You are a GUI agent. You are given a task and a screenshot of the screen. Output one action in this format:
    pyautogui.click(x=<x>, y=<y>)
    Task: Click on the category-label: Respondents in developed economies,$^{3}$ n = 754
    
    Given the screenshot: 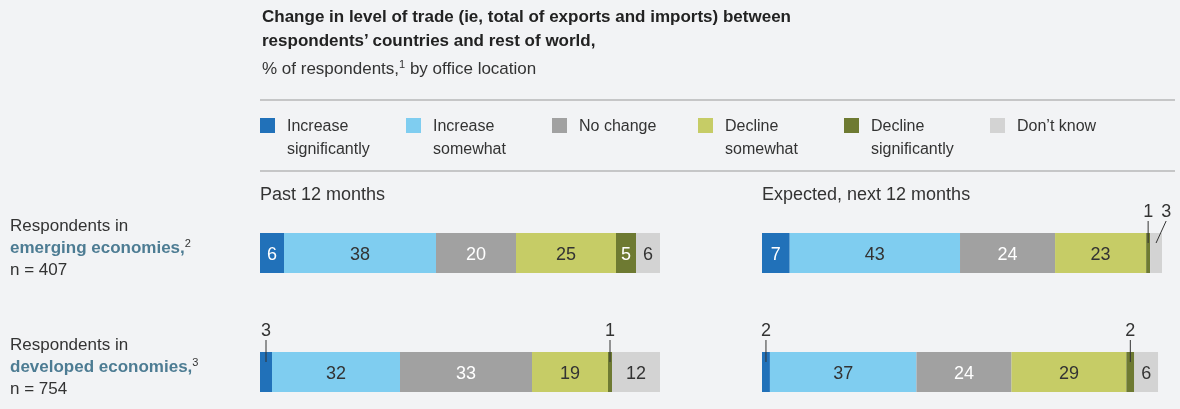 What is the action you would take?
    pyautogui.click(x=104, y=366)
    